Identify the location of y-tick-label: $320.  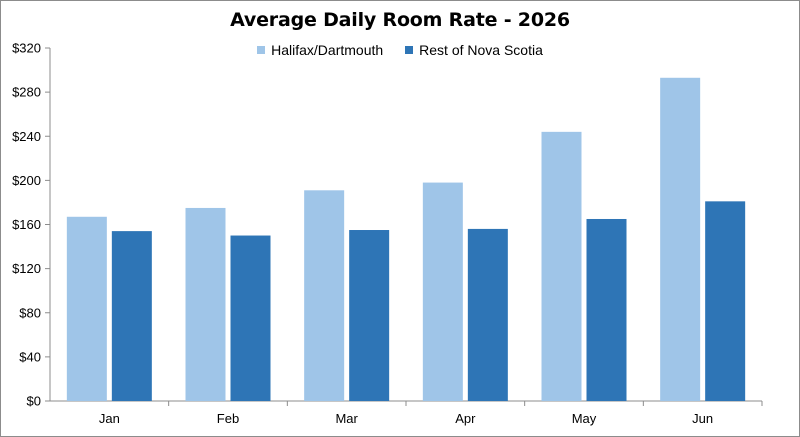
(26, 48).